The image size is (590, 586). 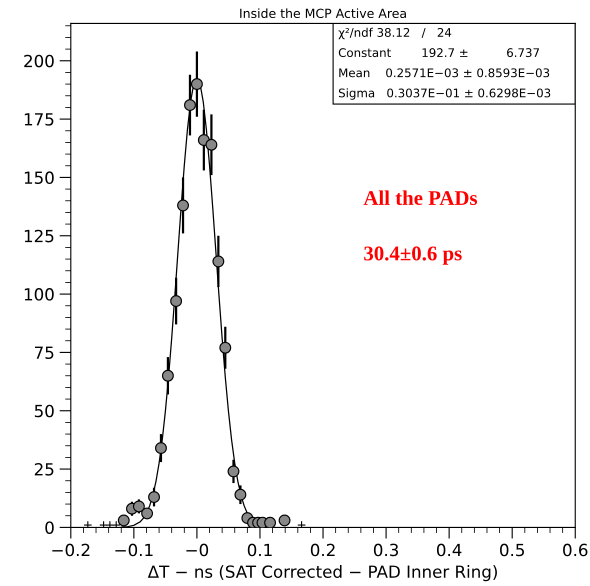 What do you see at coordinates (39, 236) in the screenshot?
I see `y-tick-label: 125` at bounding box center [39, 236].